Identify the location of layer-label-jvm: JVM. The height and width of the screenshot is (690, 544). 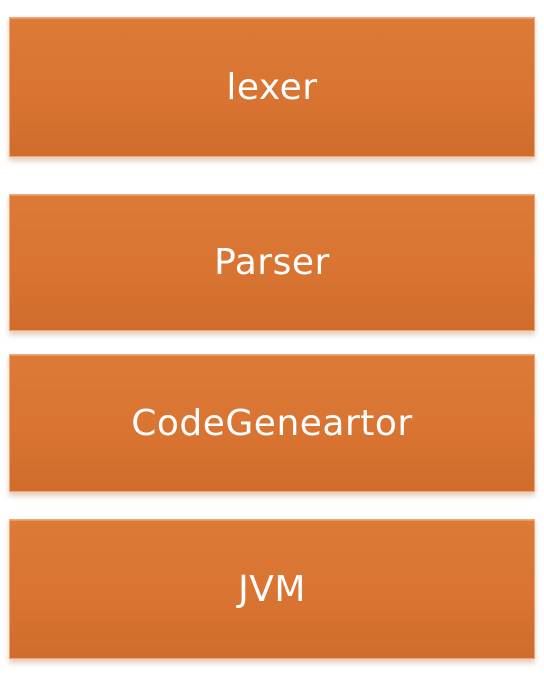
(272, 589).